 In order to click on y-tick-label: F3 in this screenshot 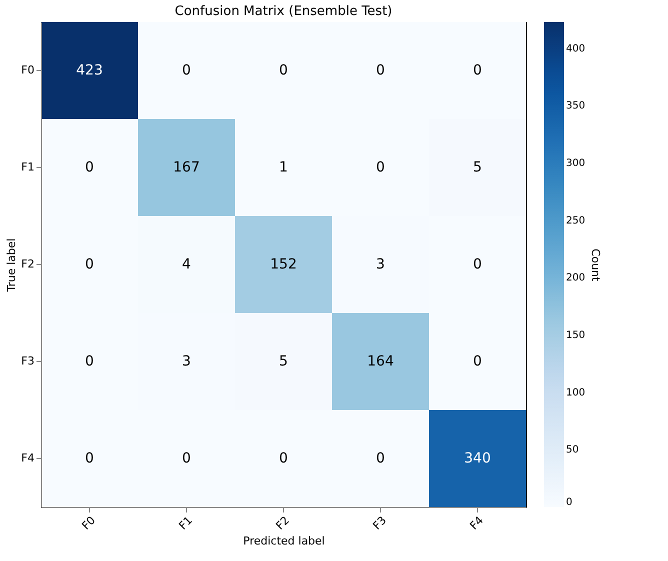, I will do `click(27, 361)`.